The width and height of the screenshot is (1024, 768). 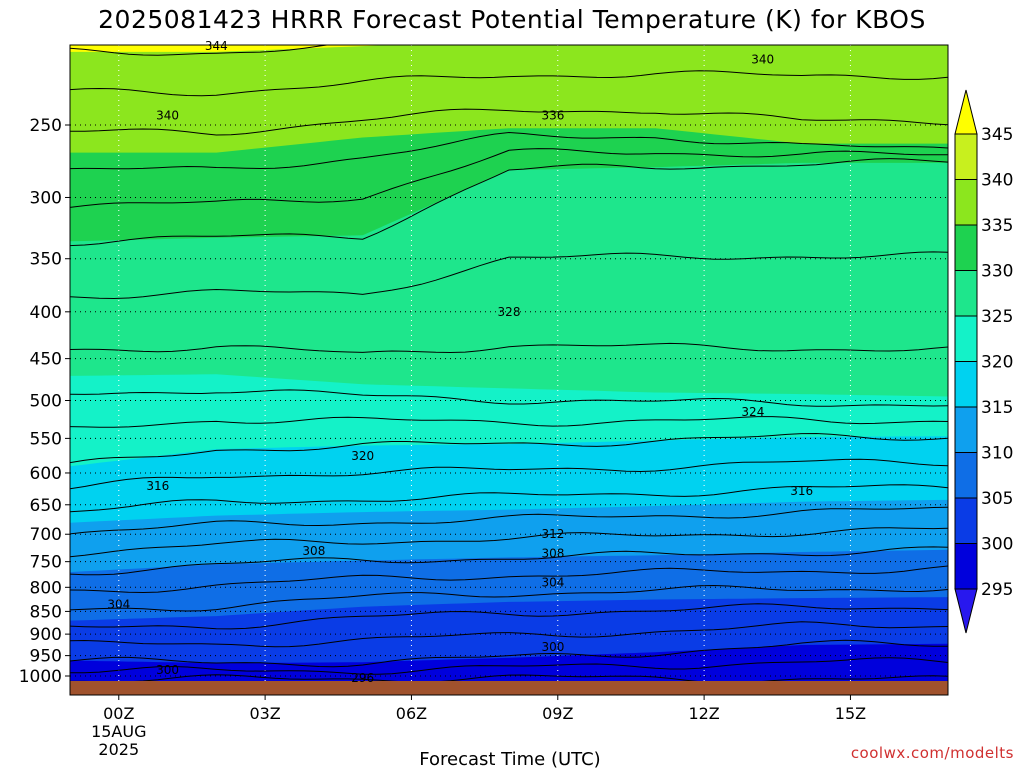 I want to click on x-tick-label-12Z: 12Z, so click(x=703, y=713).